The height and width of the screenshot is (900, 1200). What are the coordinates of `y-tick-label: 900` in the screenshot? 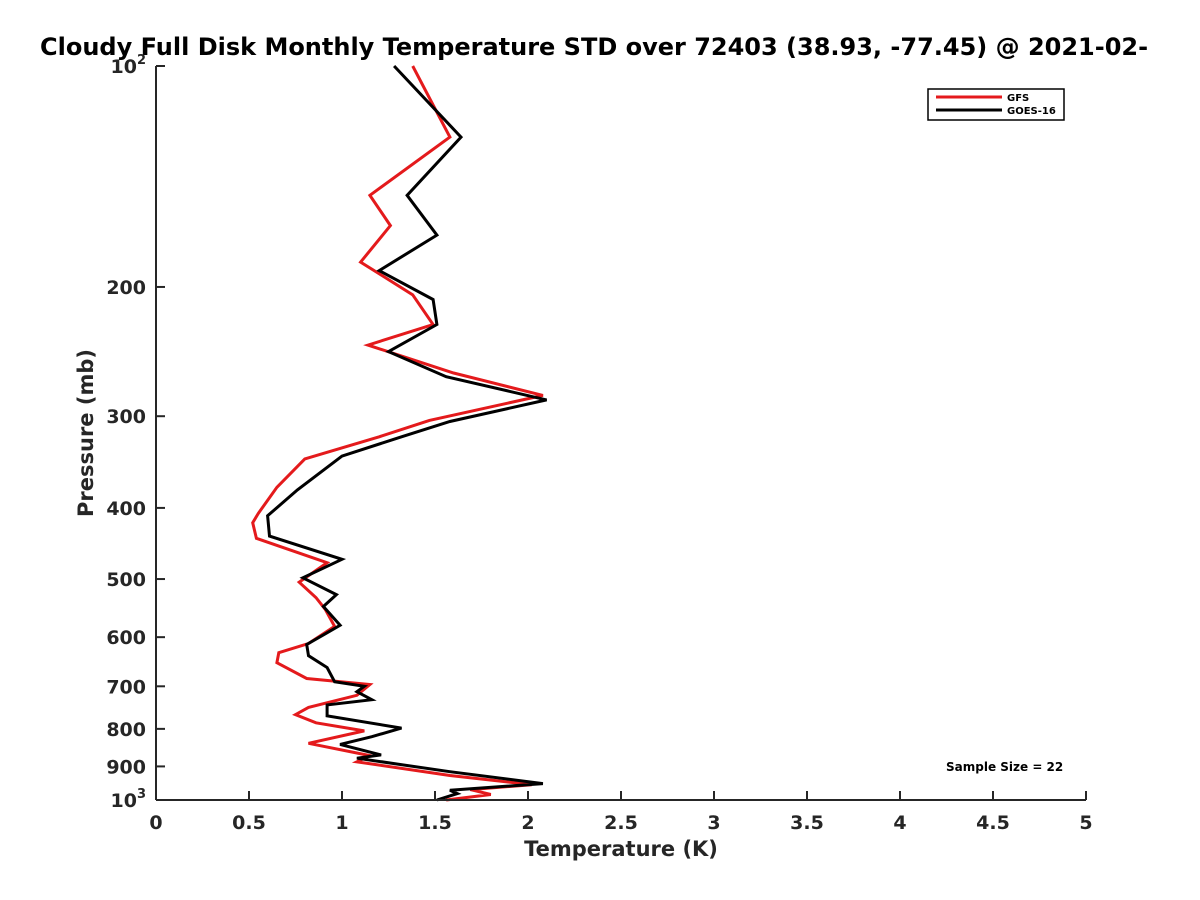 It's located at (126, 767).